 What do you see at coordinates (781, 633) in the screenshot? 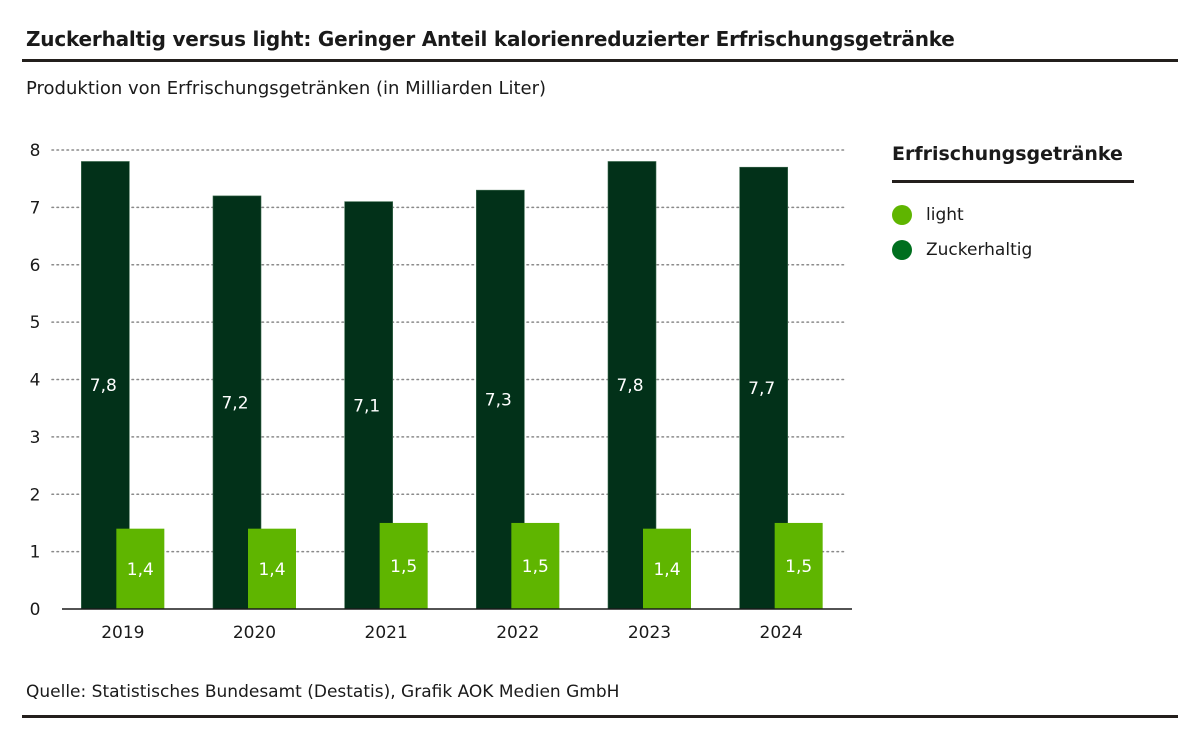
I see `x-tick-label: 2024` at bounding box center [781, 633].